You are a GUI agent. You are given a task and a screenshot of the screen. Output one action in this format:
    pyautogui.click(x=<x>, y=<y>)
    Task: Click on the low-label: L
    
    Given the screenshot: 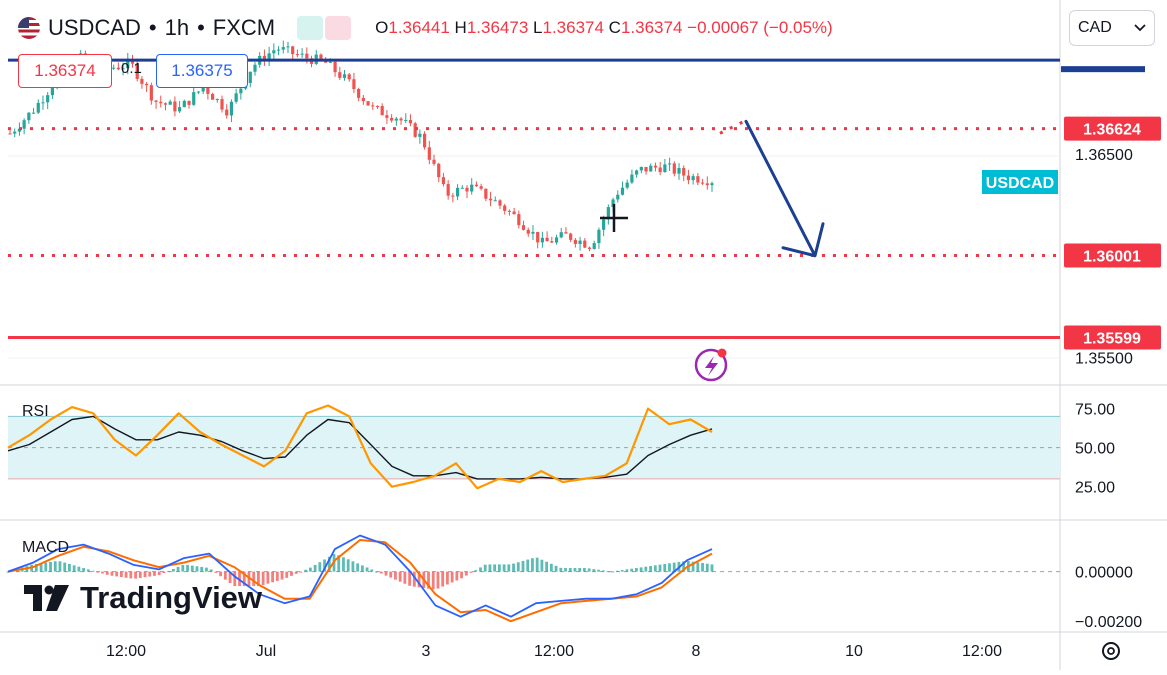 What is the action you would take?
    pyautogui.click(x=538, y=27)
    